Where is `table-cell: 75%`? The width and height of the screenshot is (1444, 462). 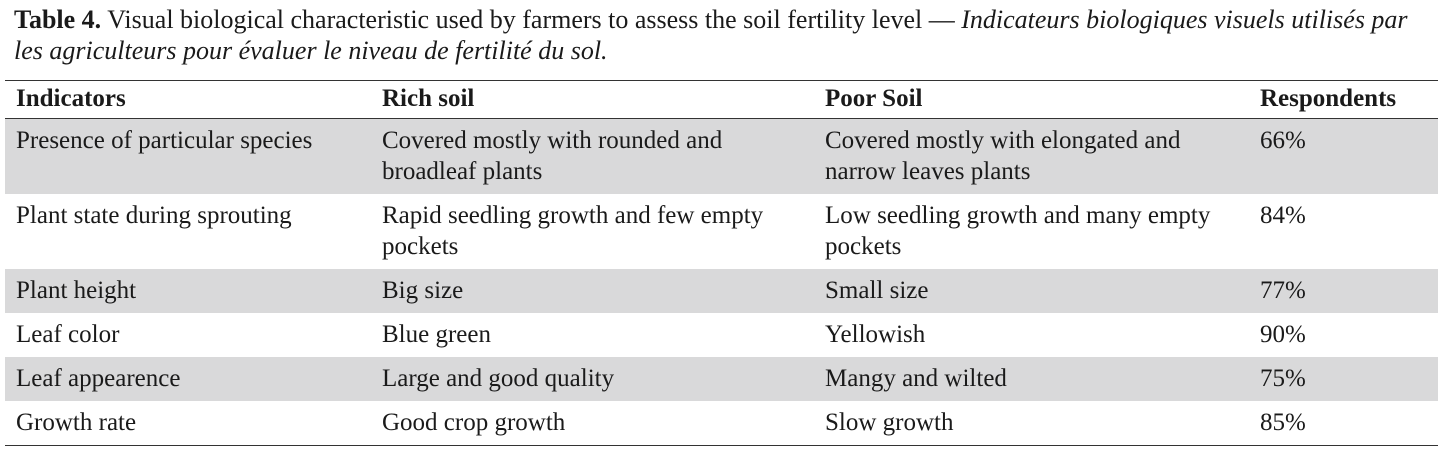 table-cell: 75% is located at coordinates (1283, 378).